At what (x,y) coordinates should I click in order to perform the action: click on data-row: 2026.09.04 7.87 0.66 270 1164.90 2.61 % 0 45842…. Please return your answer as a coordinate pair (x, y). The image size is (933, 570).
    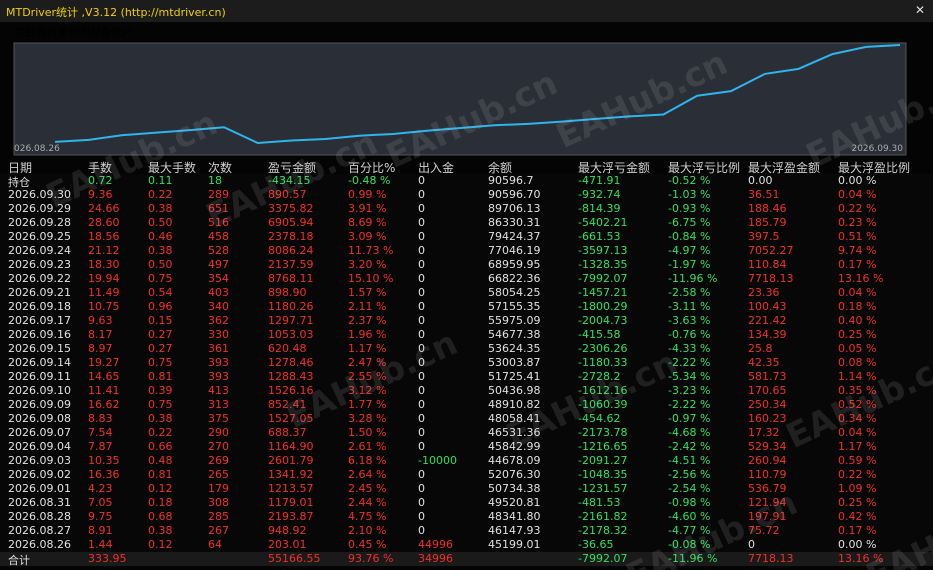
    Looking at the image, I should click on (466, 447).